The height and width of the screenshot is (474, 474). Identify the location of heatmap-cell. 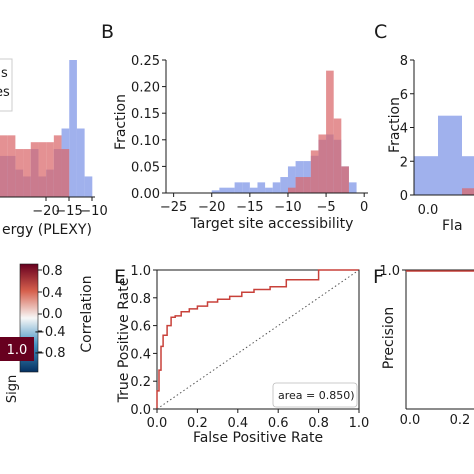
(17, 349).